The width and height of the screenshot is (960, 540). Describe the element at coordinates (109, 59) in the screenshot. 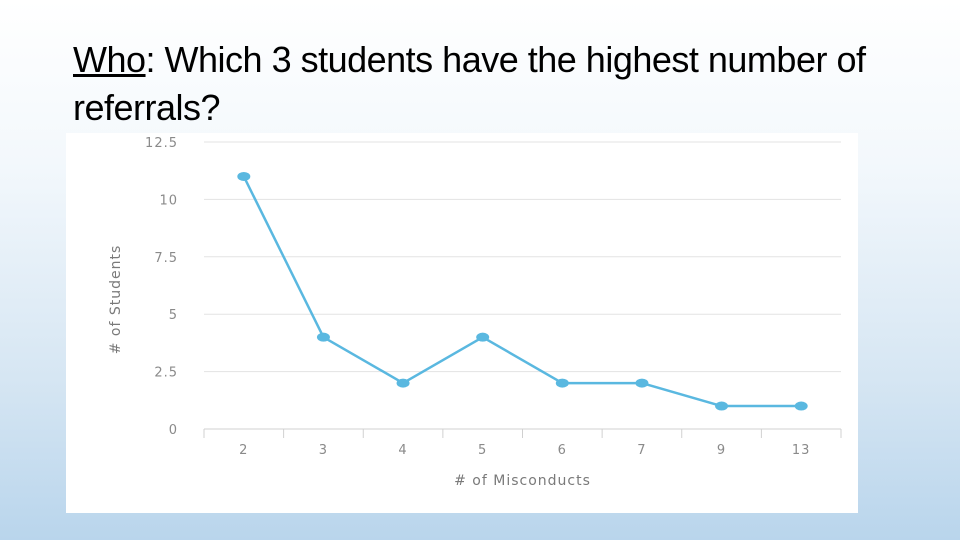

I see `title-lead: Who` at that location.